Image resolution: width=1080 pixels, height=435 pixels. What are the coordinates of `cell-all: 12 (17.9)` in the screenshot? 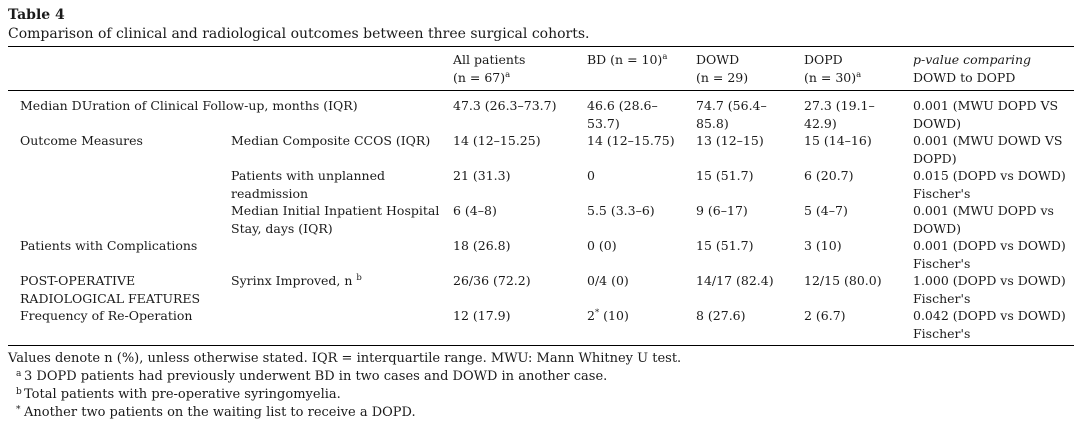 It's located at (482, 315).